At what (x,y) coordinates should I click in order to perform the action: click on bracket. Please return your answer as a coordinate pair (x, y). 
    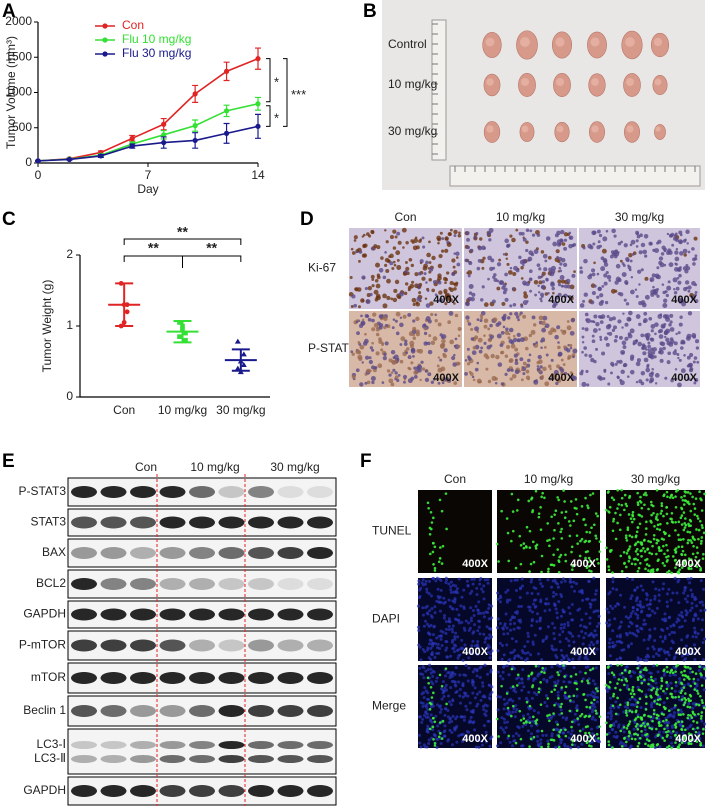
    Looking at the image, I should click on (182, 262).